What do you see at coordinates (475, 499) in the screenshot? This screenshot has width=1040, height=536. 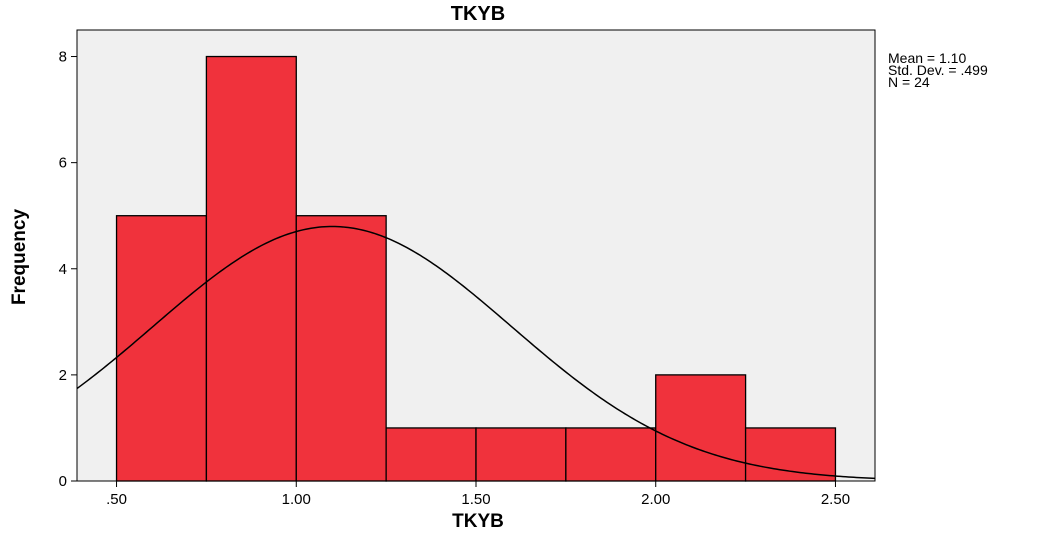 I see `x-tick-label: 1.50` at bounding box center [475, 499].